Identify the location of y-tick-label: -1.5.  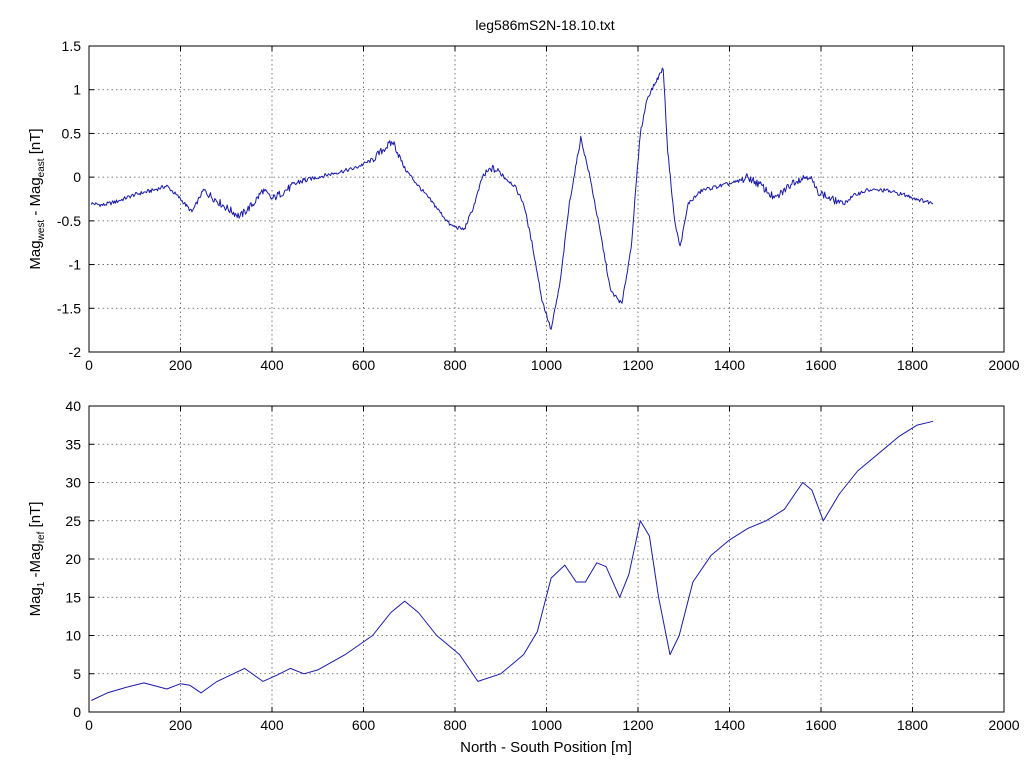
(69, 308).